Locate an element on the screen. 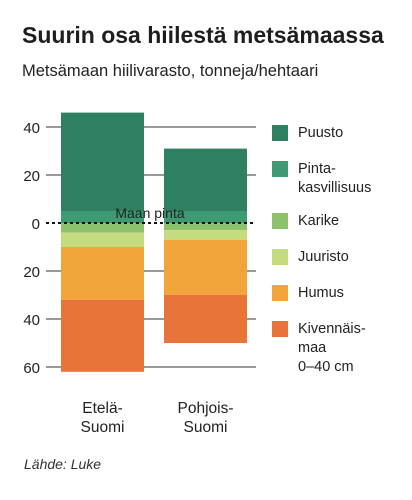 This screenshot has width=412, height=500. ground-label: Maan pinta is located at coordinates (149, 213).